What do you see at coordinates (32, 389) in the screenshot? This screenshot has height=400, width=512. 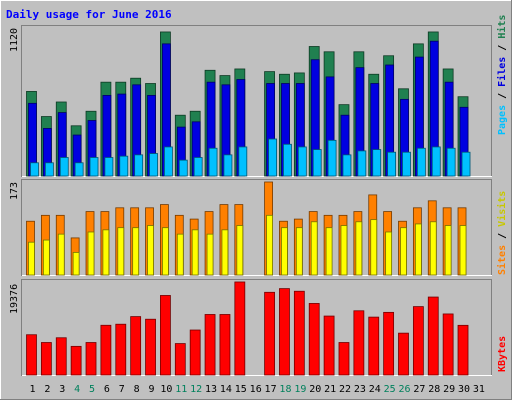 I see `day-label-1: 1` at bounding box center [32, 389].